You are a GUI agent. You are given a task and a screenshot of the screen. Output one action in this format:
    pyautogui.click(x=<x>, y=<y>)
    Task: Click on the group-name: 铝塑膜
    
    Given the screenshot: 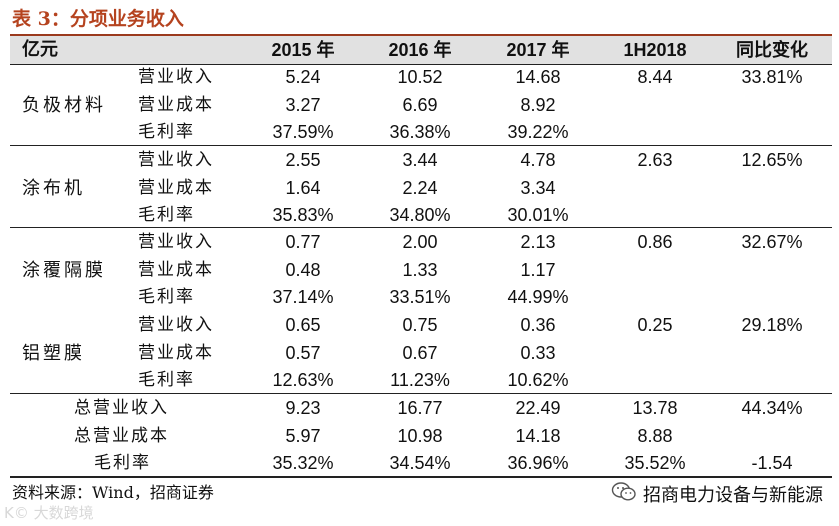 What is the action you would take?
    pyautogui.click(x=53, y=353)
    